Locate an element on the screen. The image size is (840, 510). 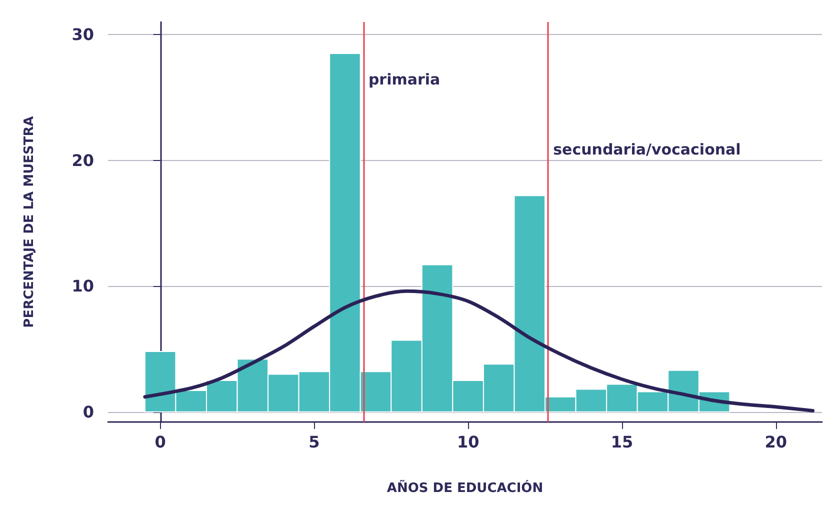
x-tick-label: 0 is located at coordinates (160, 442).